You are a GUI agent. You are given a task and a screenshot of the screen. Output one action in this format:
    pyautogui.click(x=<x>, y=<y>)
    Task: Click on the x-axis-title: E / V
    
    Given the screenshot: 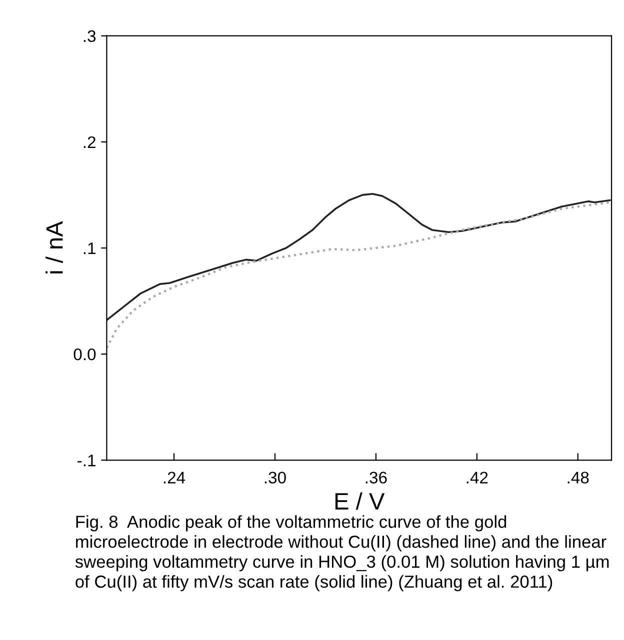 What is the action you would take?
    pyautogui.click(x=360, y=501)
    